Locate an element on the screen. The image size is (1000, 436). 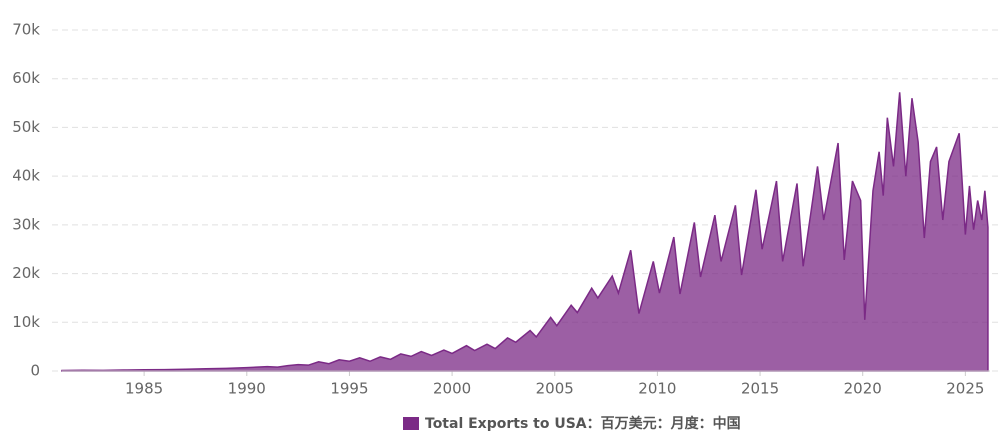
x-tick-label: 2020 is located at coordinates (863, 389).